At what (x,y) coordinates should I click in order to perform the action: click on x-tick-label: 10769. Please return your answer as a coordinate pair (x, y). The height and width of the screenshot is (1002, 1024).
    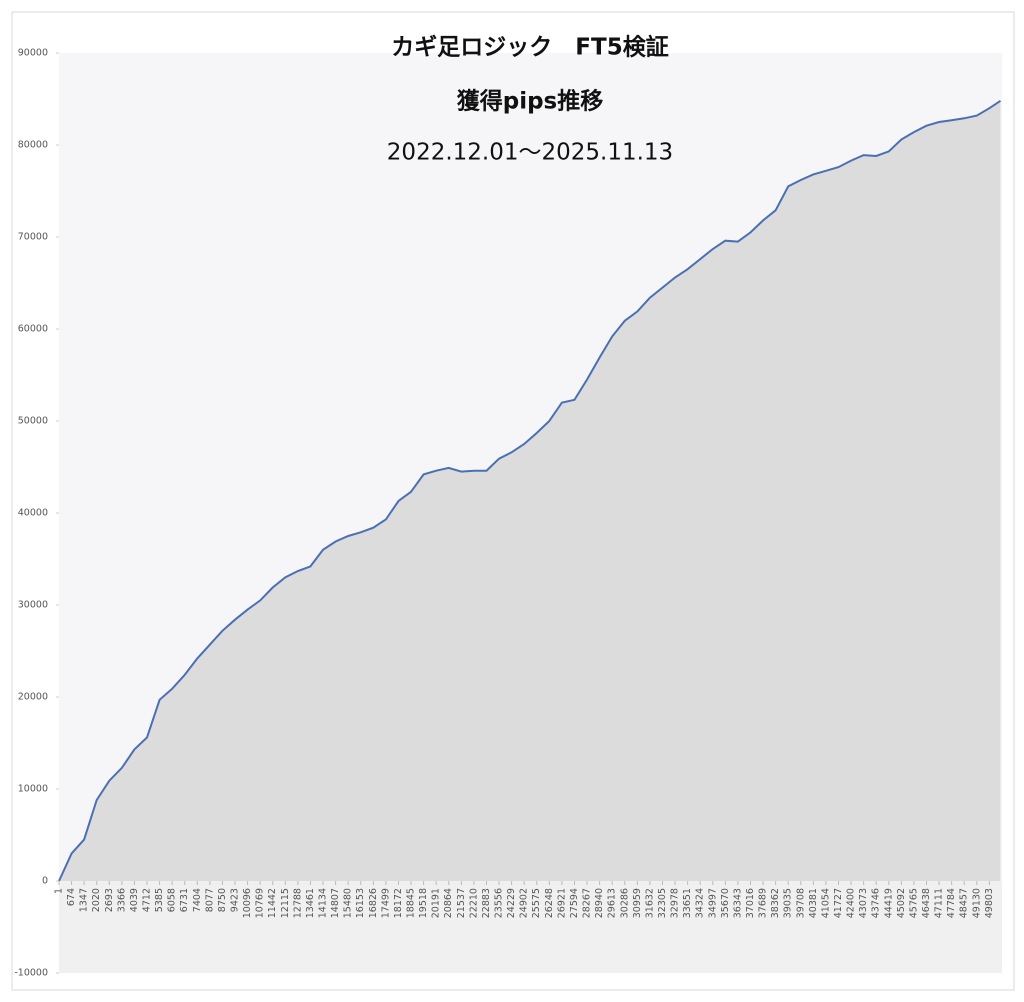
    Looking at the image, I should click on (260, 903).